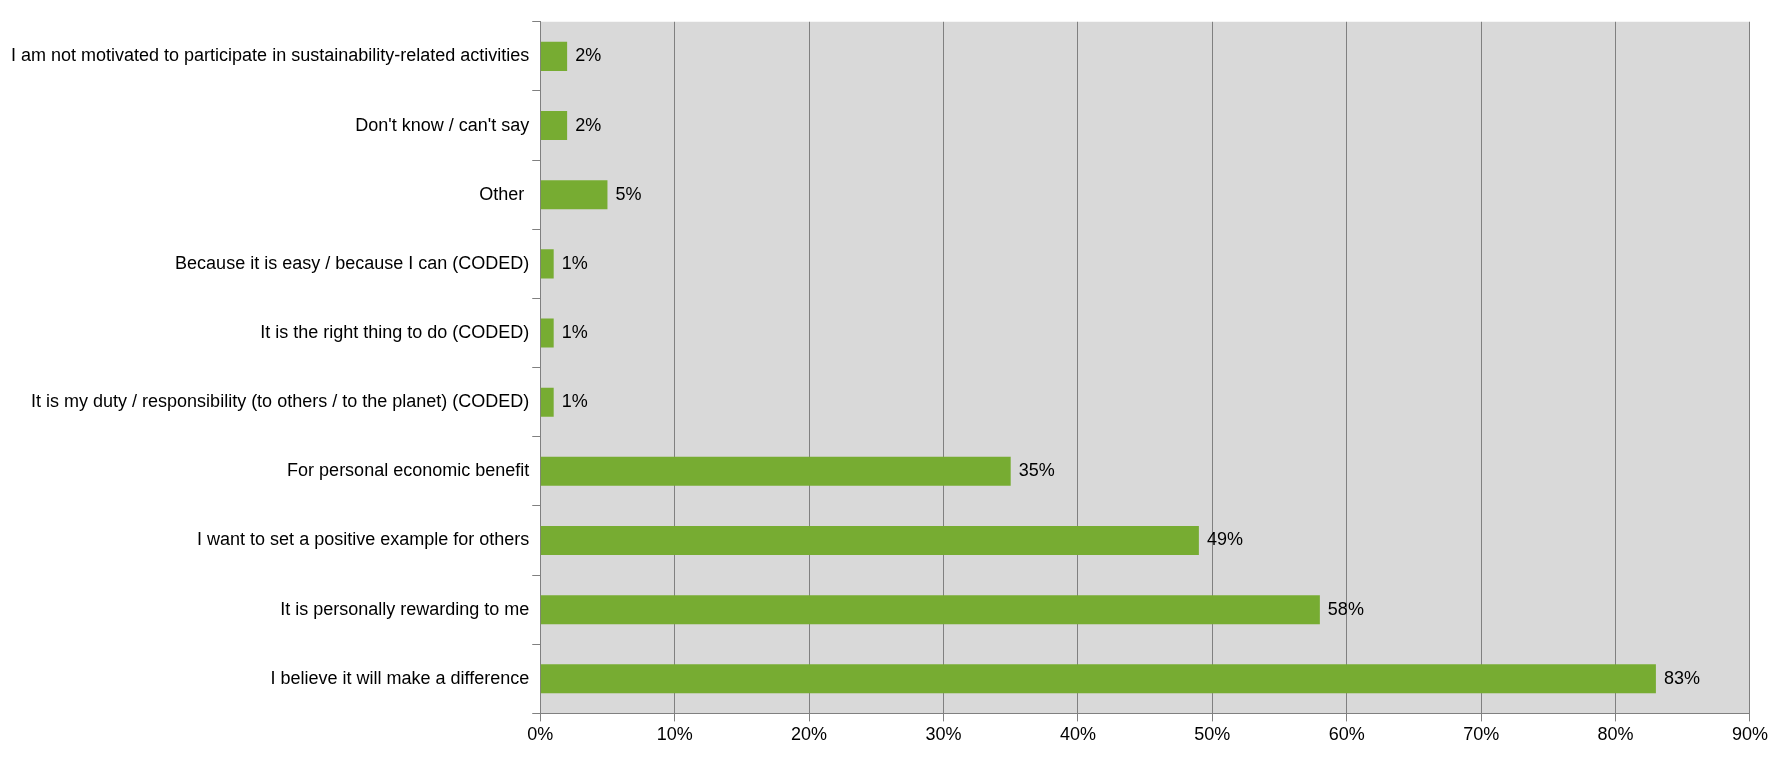 Image resolution: width=1779 pixels, height=757 pixels. What do you see at coordinates (1212, 734) in the screenshot?
I see `x-tick-label: 50%` at bounding box center [1212, 734].